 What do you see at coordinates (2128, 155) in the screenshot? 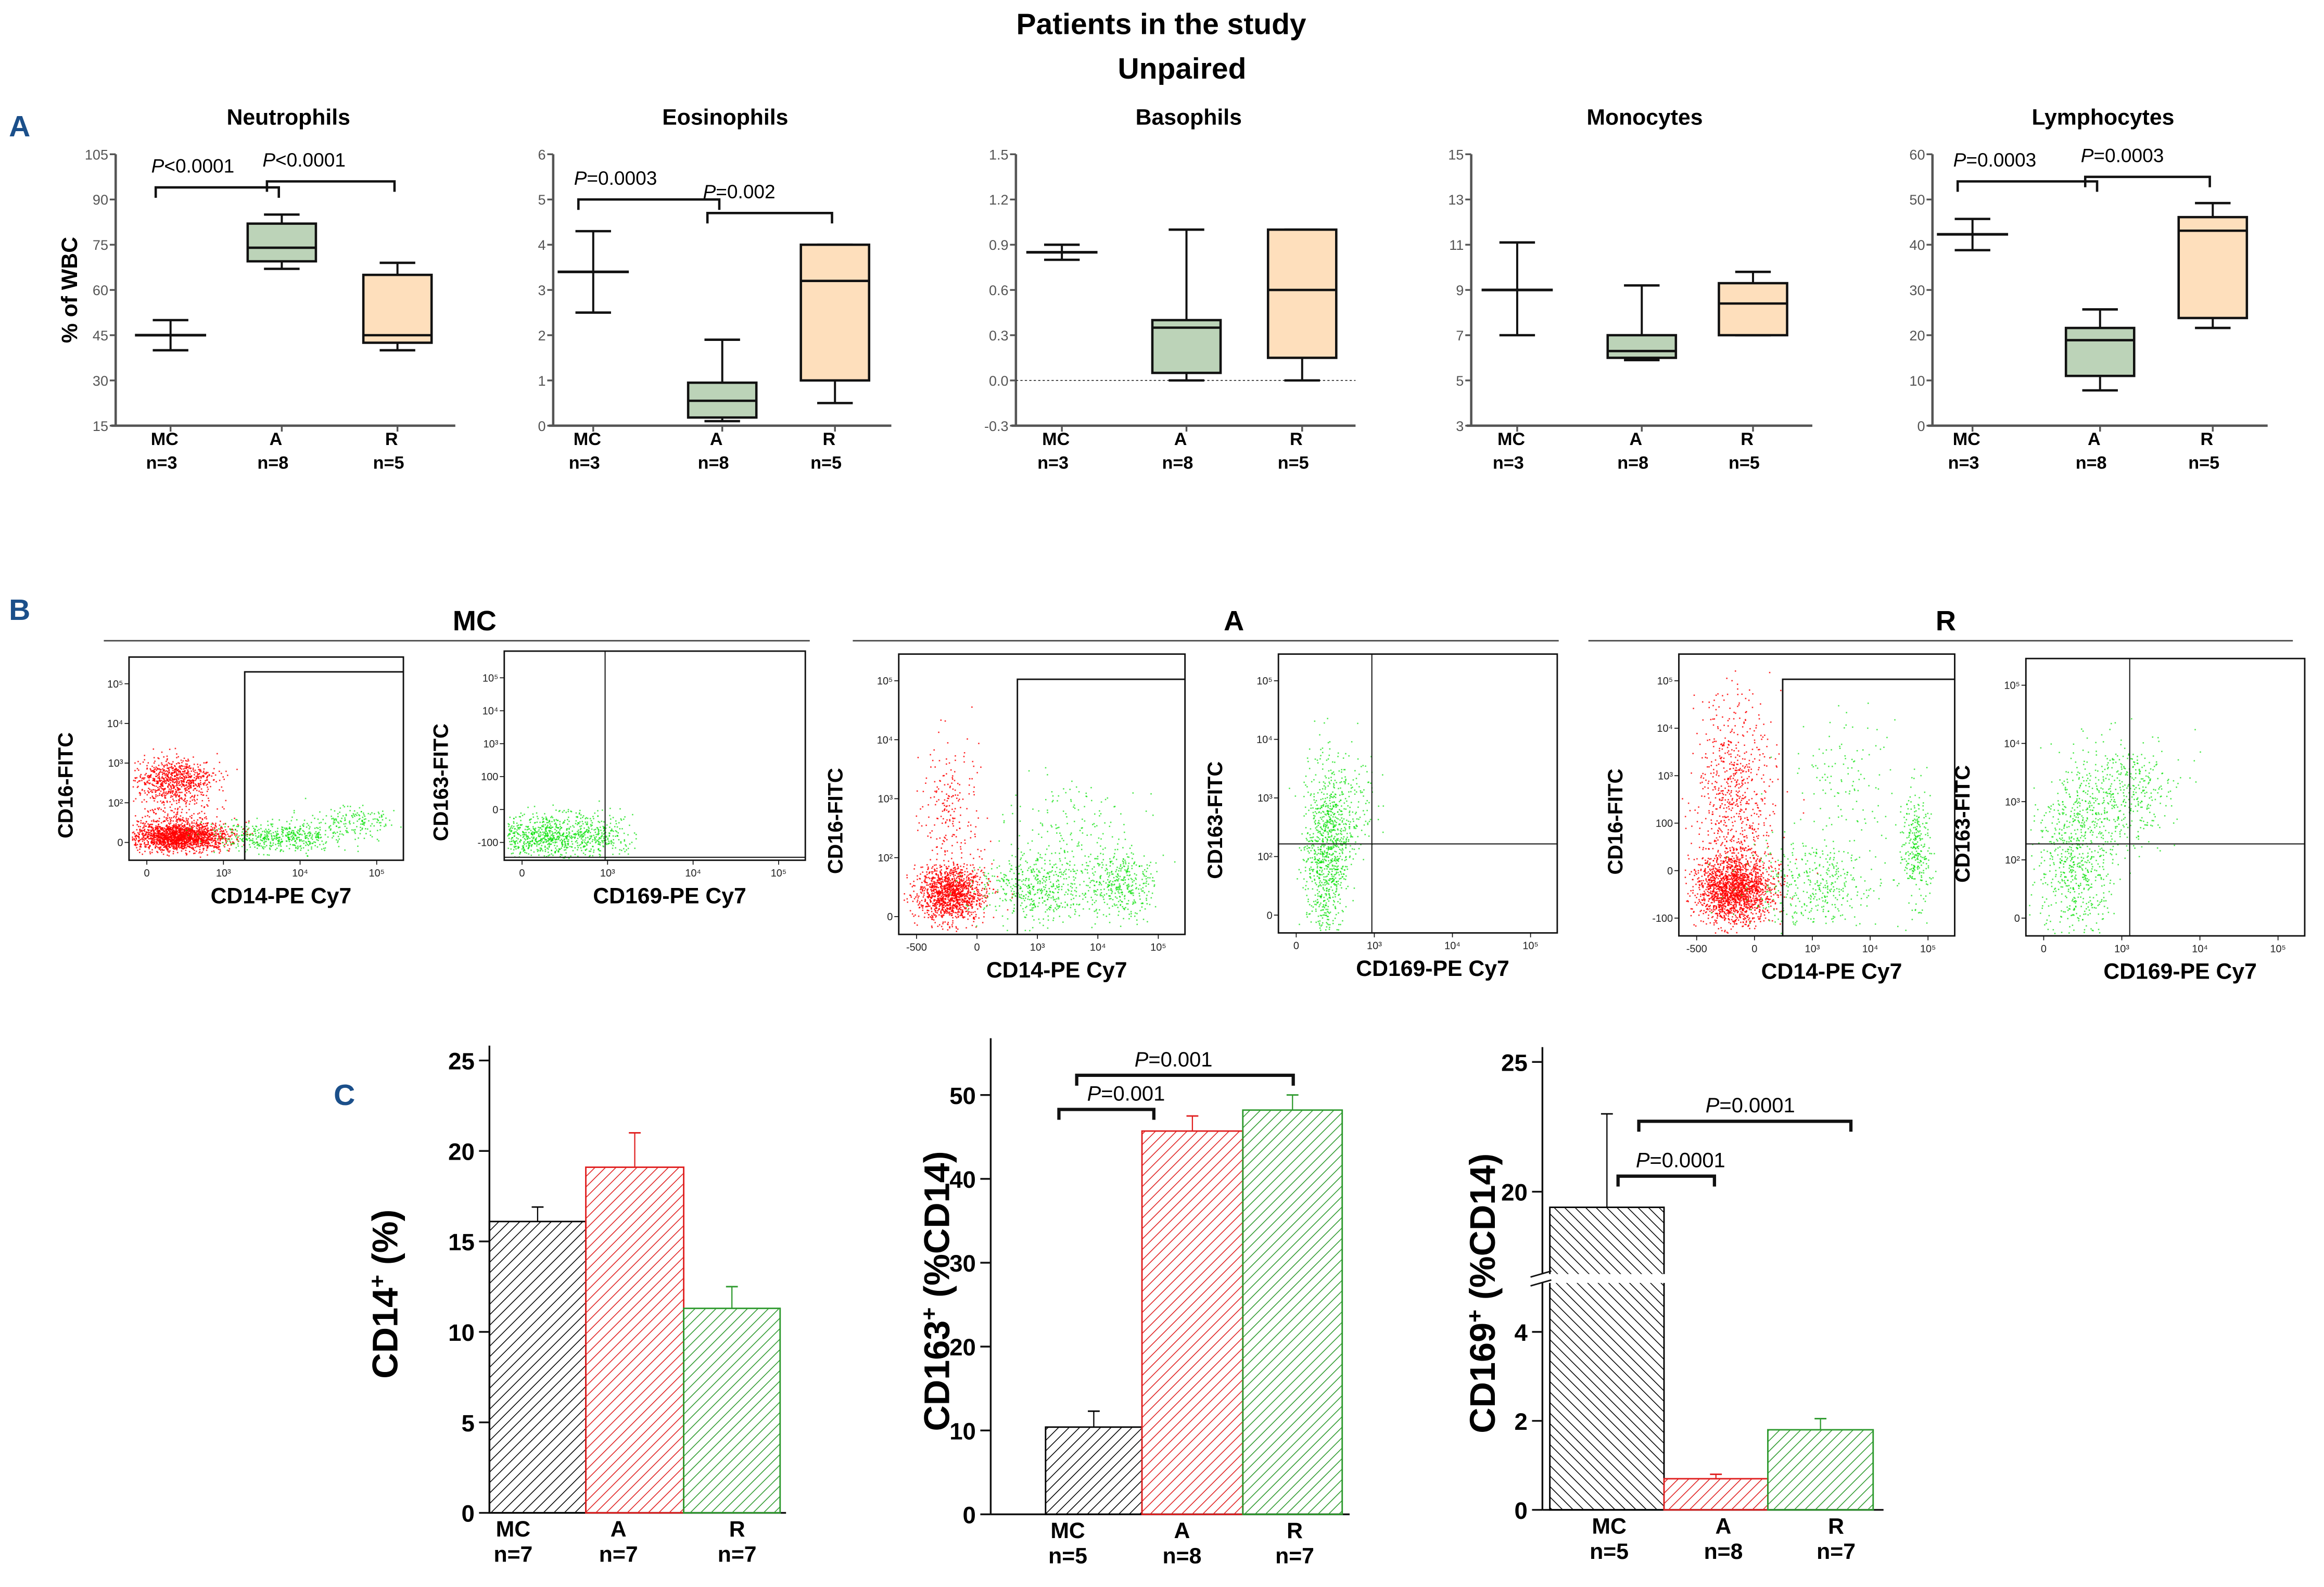
I see `p-value: =0.0003` at bounding box center [2128, 155].